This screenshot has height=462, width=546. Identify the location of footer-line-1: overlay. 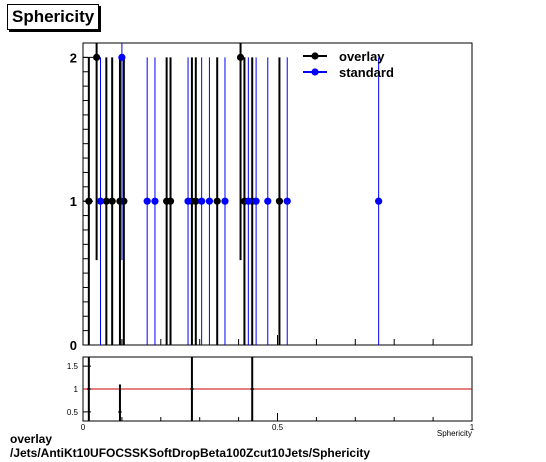
(31, 439).